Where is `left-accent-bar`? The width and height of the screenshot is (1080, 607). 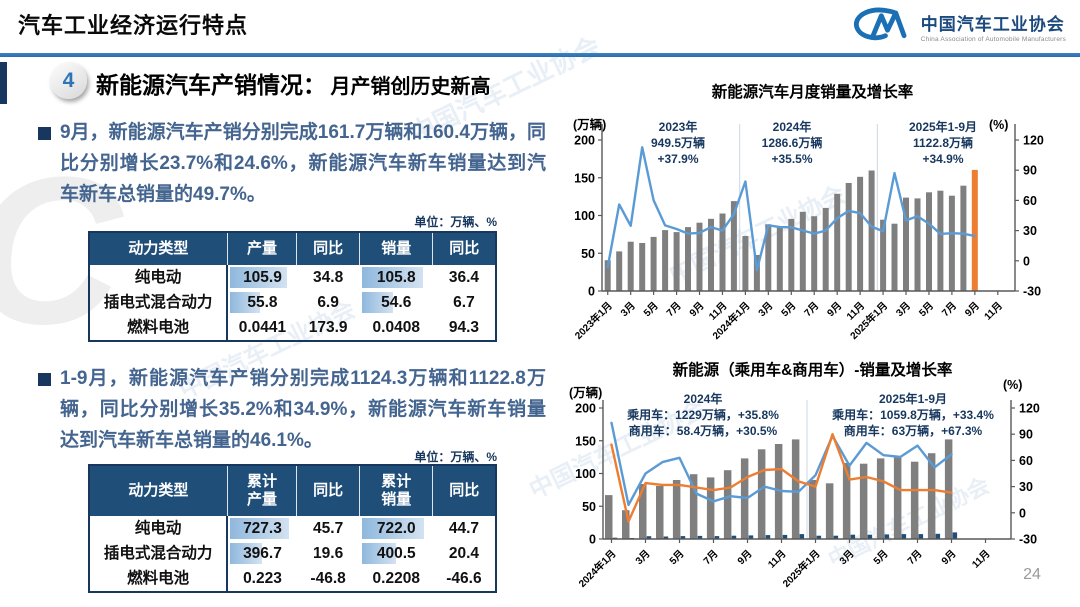
left-accent-bar is located at coordinates (3, 83).